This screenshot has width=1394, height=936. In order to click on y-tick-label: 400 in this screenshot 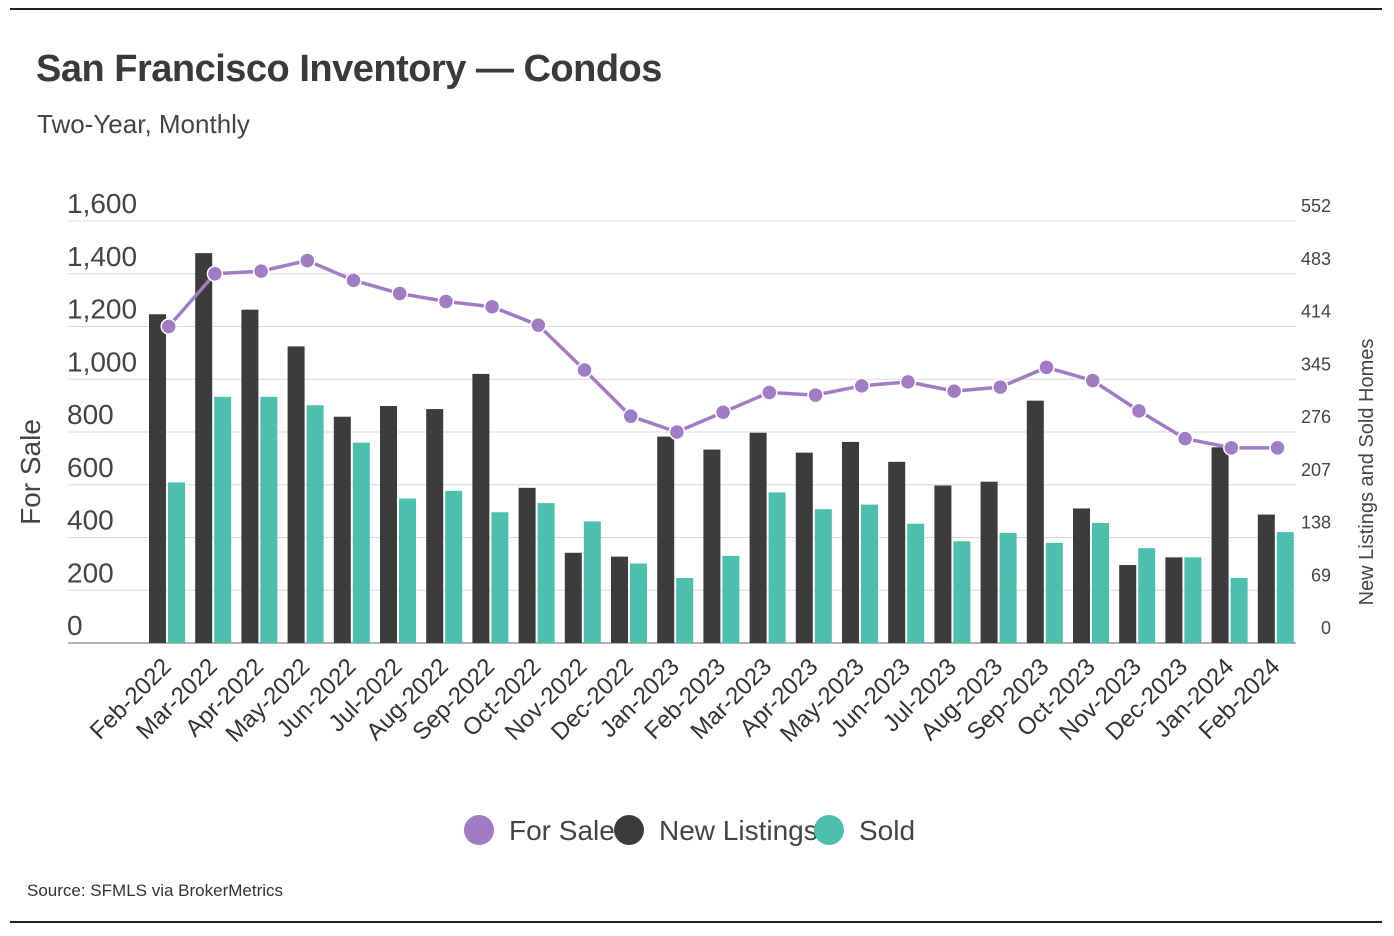, I will do `click(90, 520)`.